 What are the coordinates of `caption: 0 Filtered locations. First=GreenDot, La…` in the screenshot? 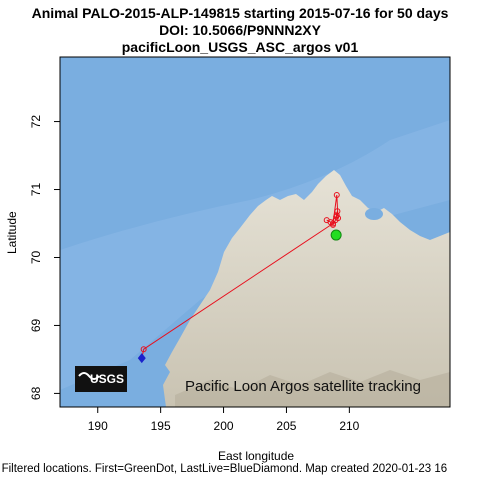 It's located at (224, 469).